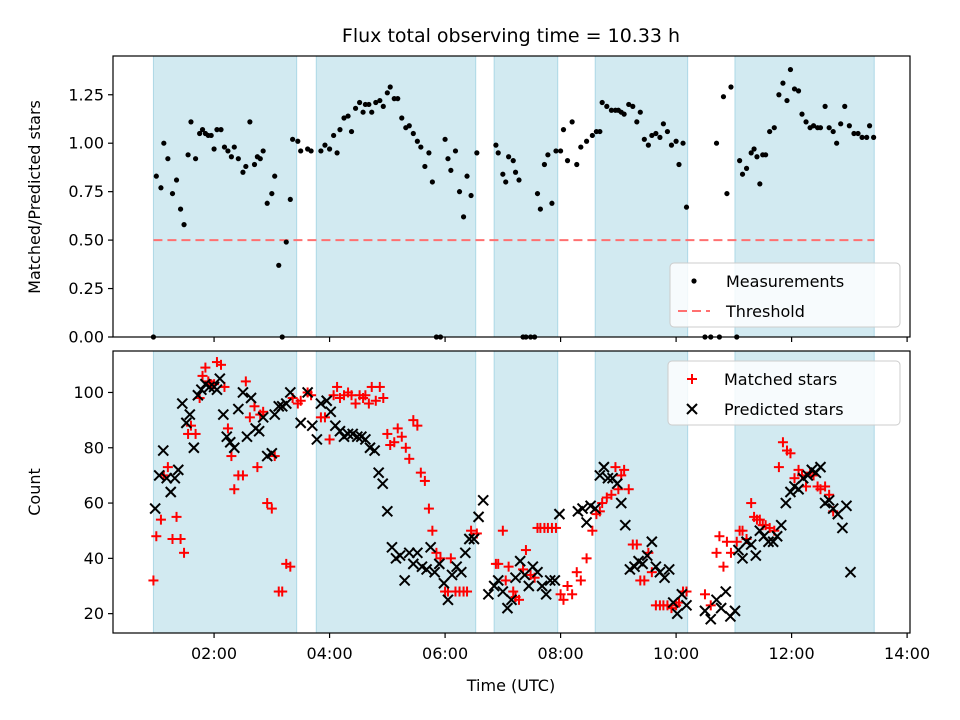 The image size is (960, 720). I want to click on bottom-point-1-147-b, so click(820, 467).